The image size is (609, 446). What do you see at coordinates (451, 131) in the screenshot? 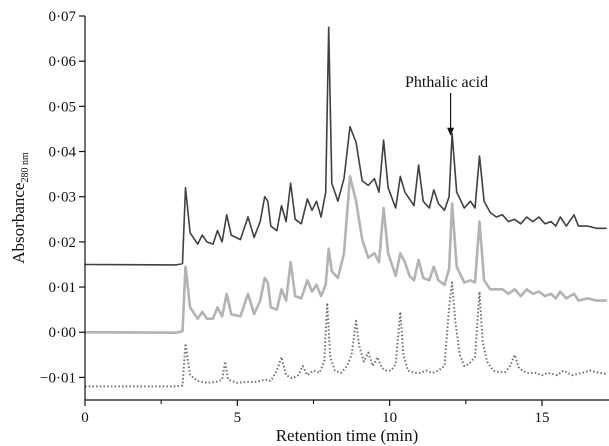
I see `annotation-arrow-head` at bounding box center [451, 131].